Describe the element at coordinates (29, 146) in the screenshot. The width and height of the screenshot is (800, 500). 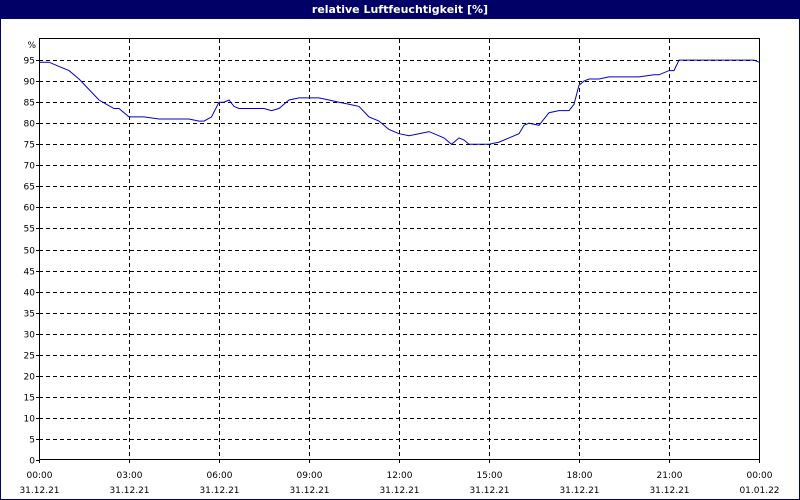
I see `y-tick-label: 75` at that location.